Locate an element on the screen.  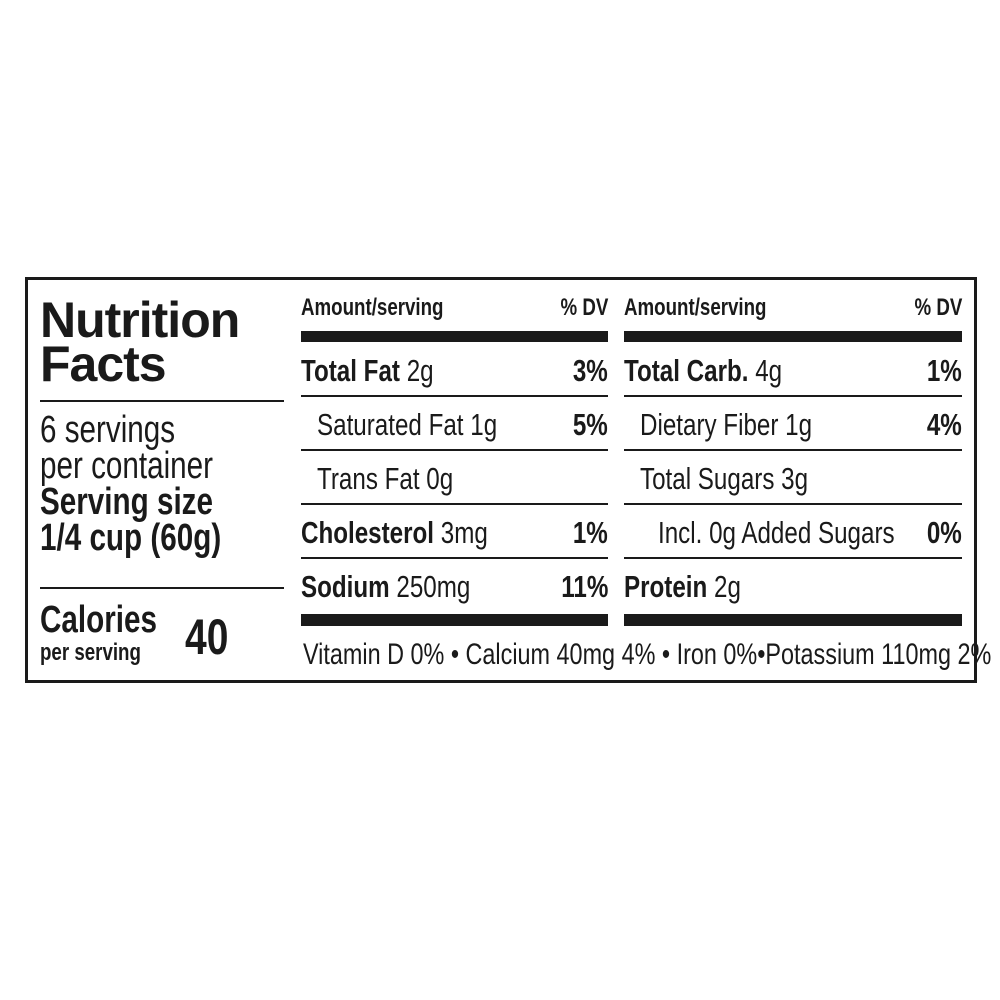
nutrient-row: Saturated Fat 1g 5% is located at coordinates (454, 425).